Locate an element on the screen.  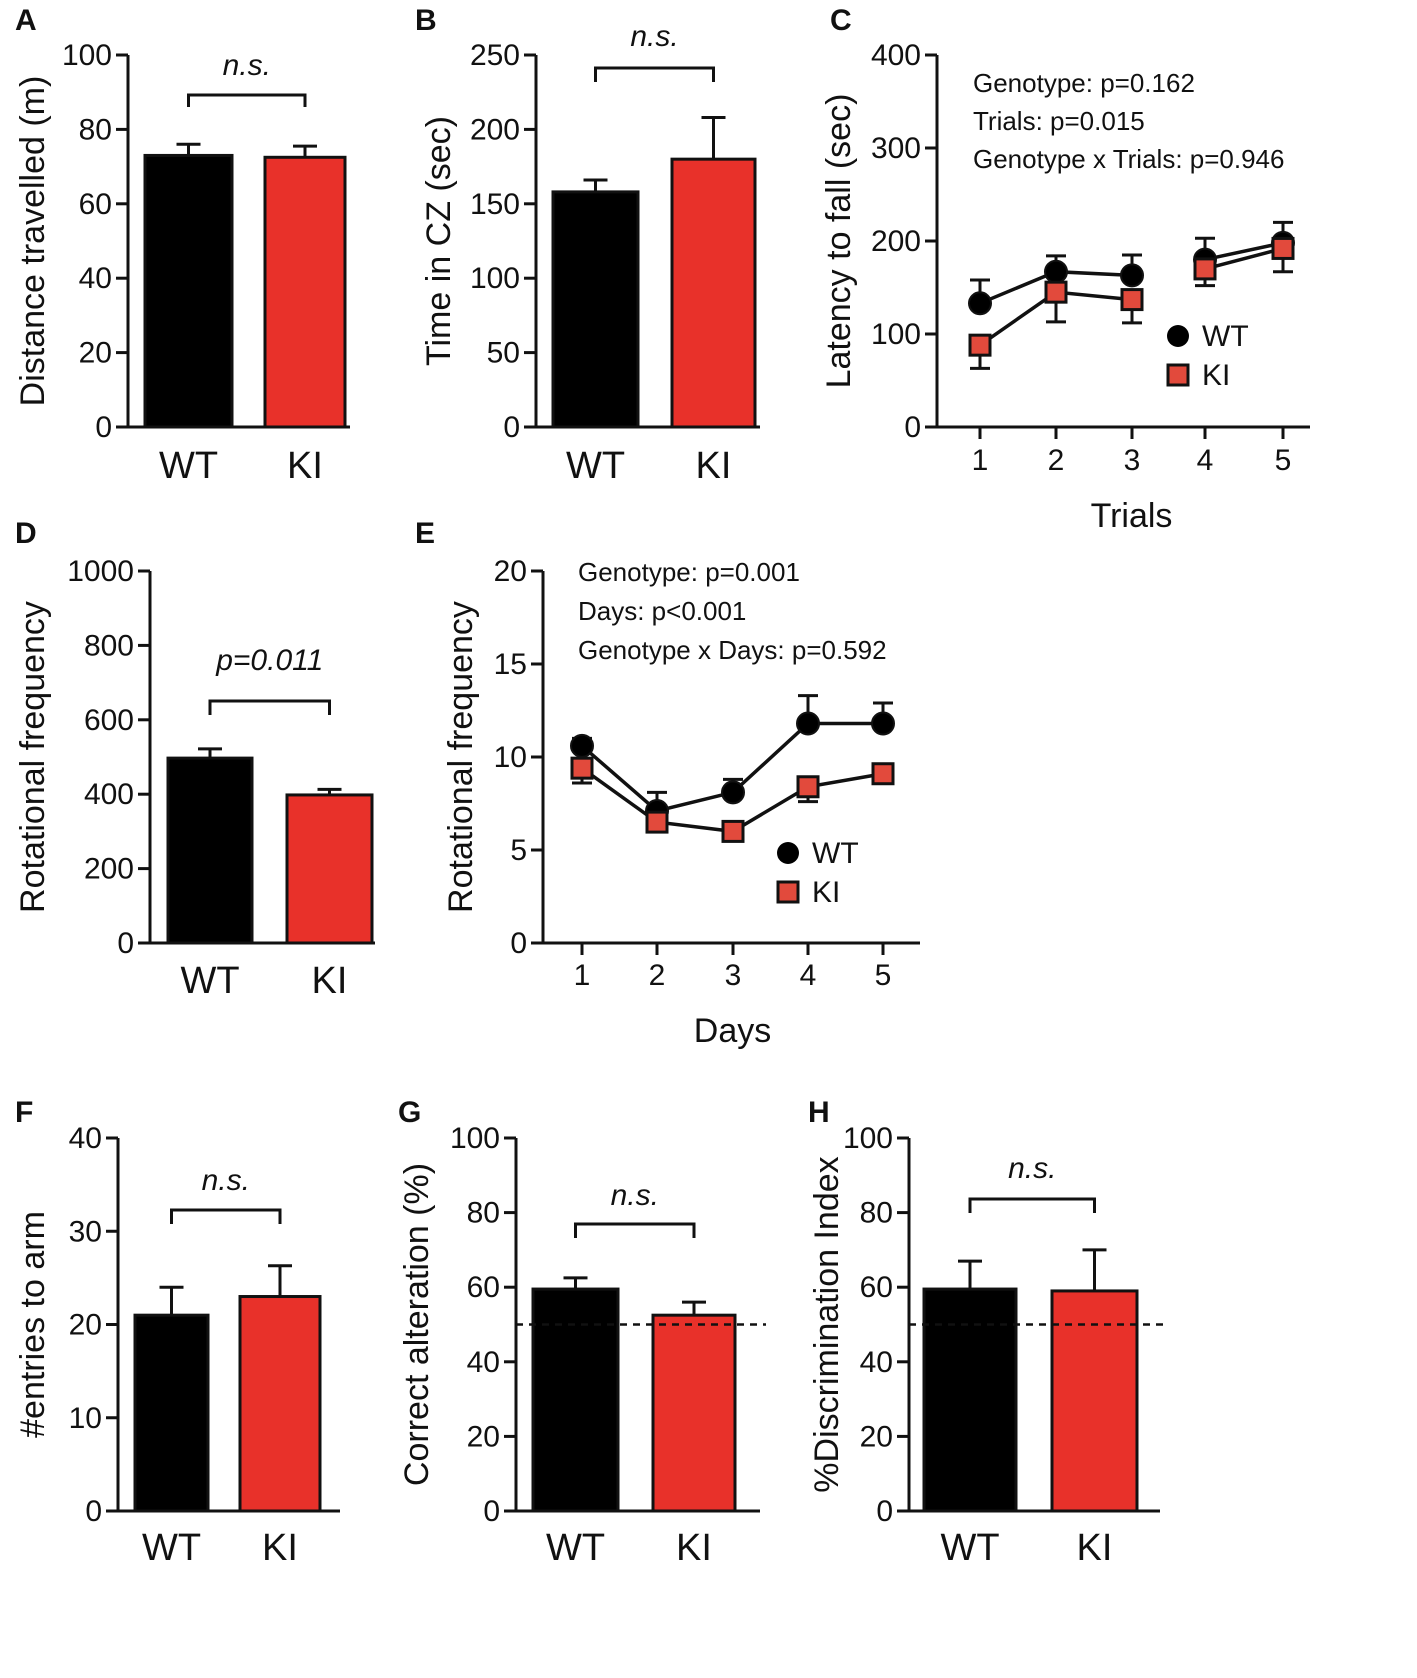
panel-letter: F is located at coordinates (24, 1112).